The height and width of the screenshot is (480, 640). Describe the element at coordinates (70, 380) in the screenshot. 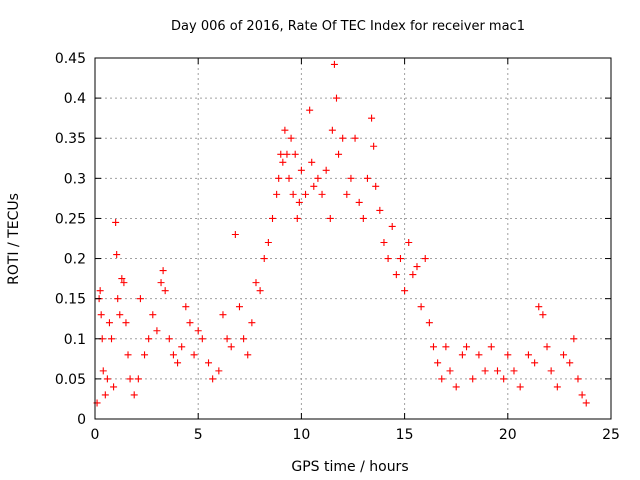

I see `y-tick-label: 0.05` at that location.